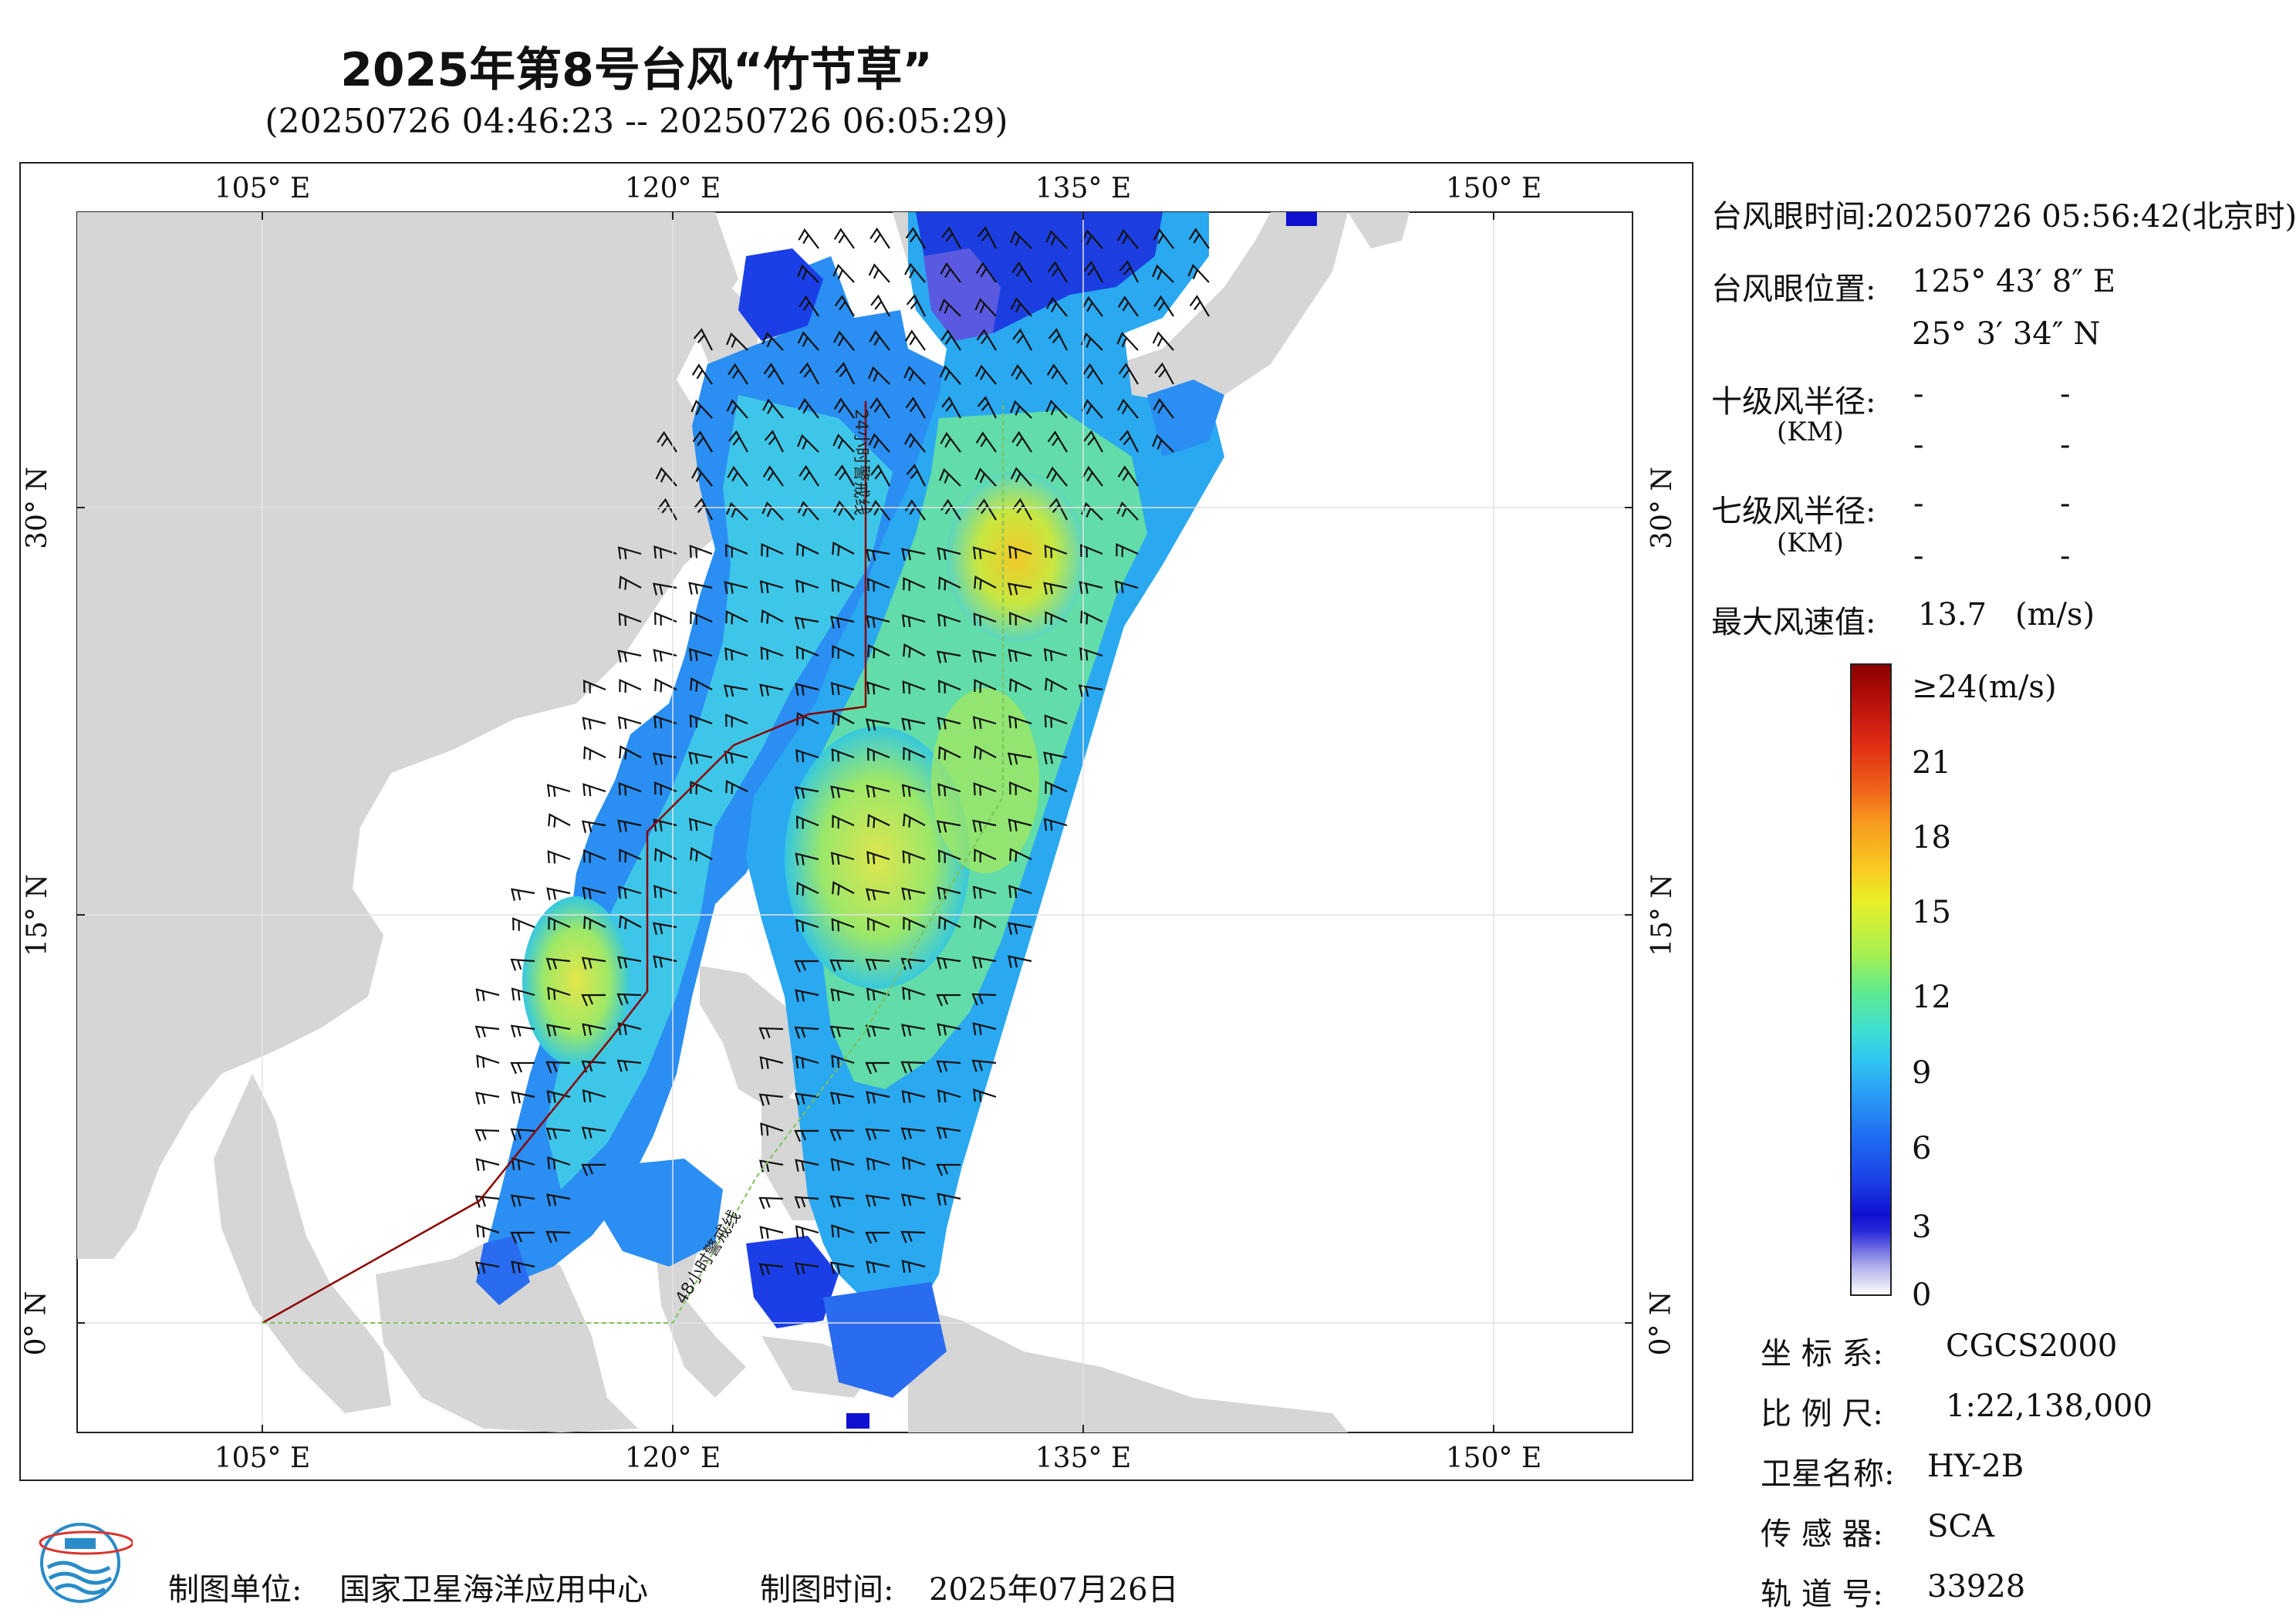 This screenshot has height=1623, width=2296. What do you see at coordinates (1922, 1227) in the screenshot?
I see `colorbar-label-3: 3` at bounding box center [1922, 1227].